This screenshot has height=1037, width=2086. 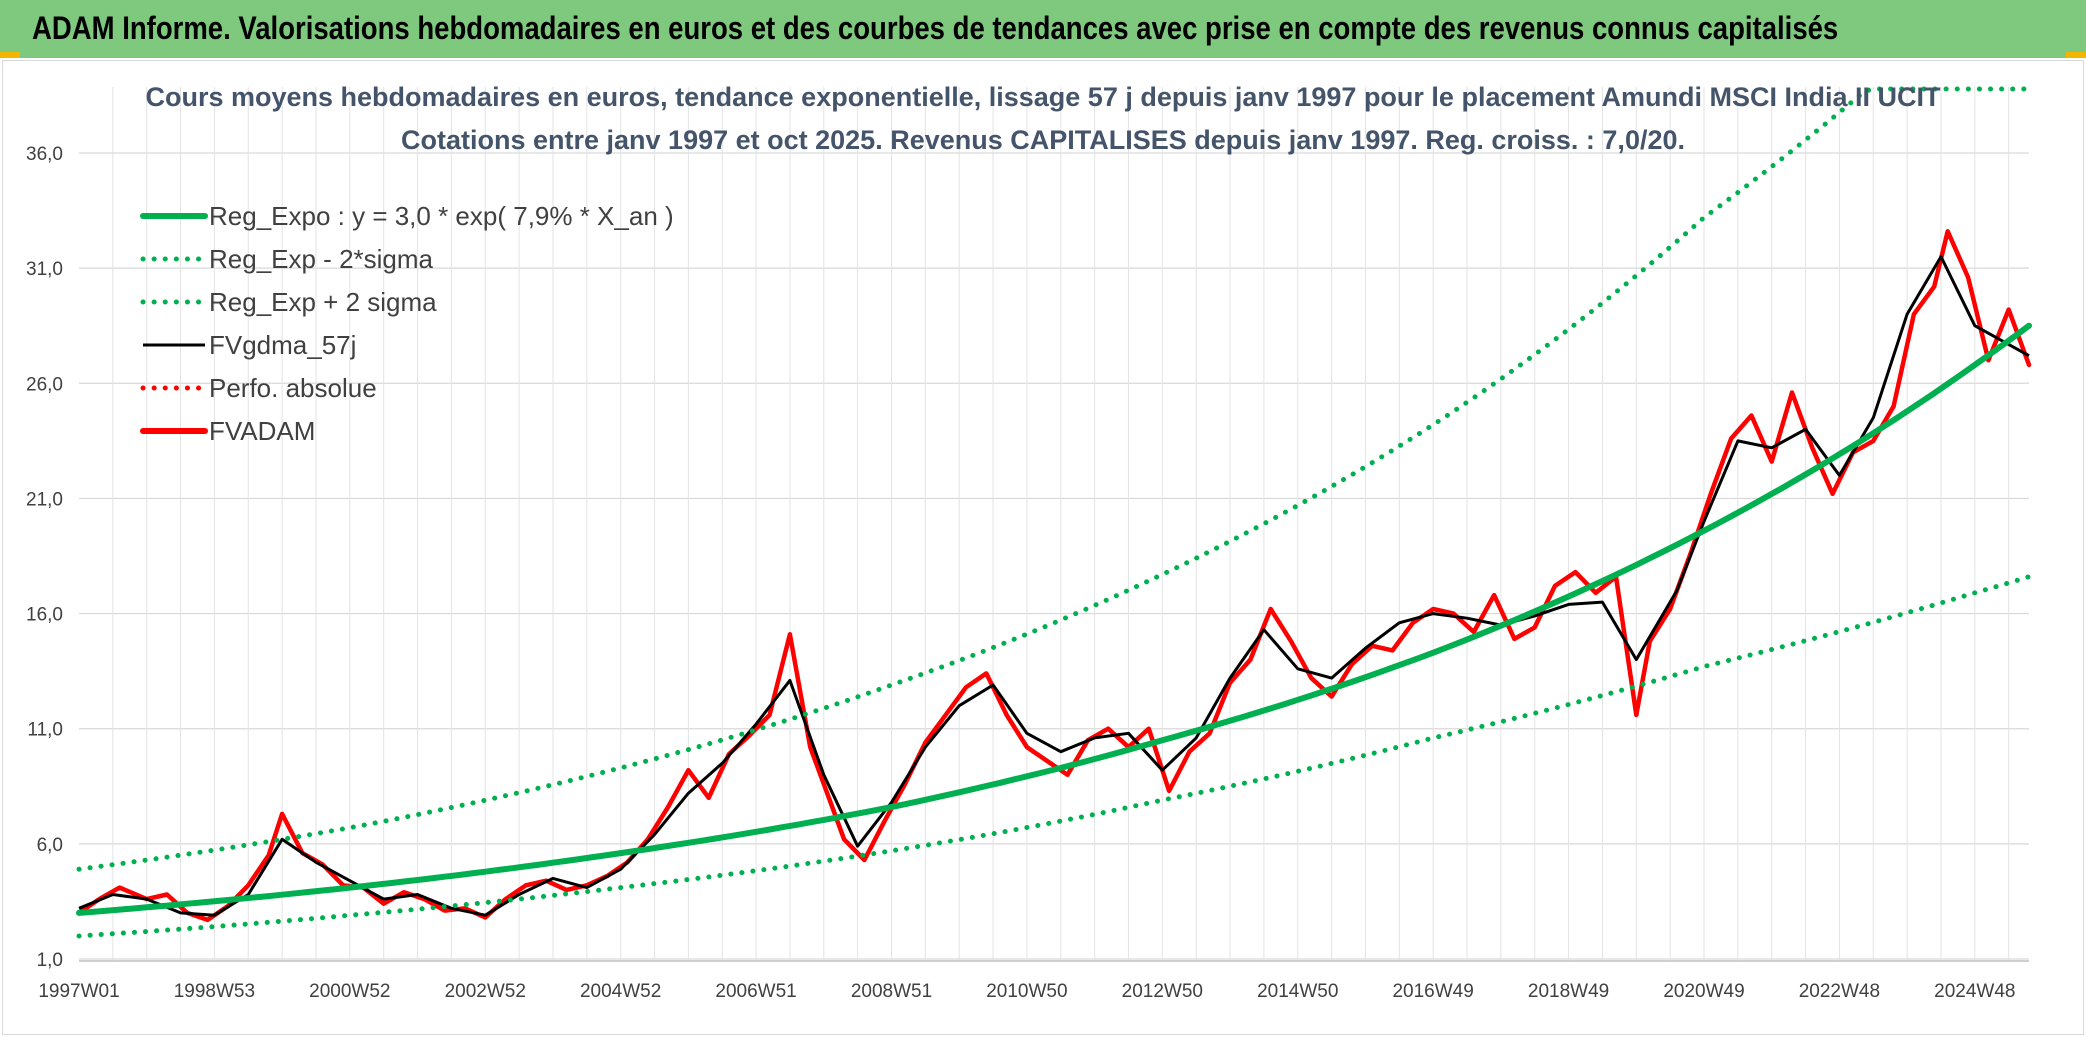 What do you see at coordinates (50, 845) in the screenshot?
I see `y-tick-label: 6,0` at bounding box center [50, 845].